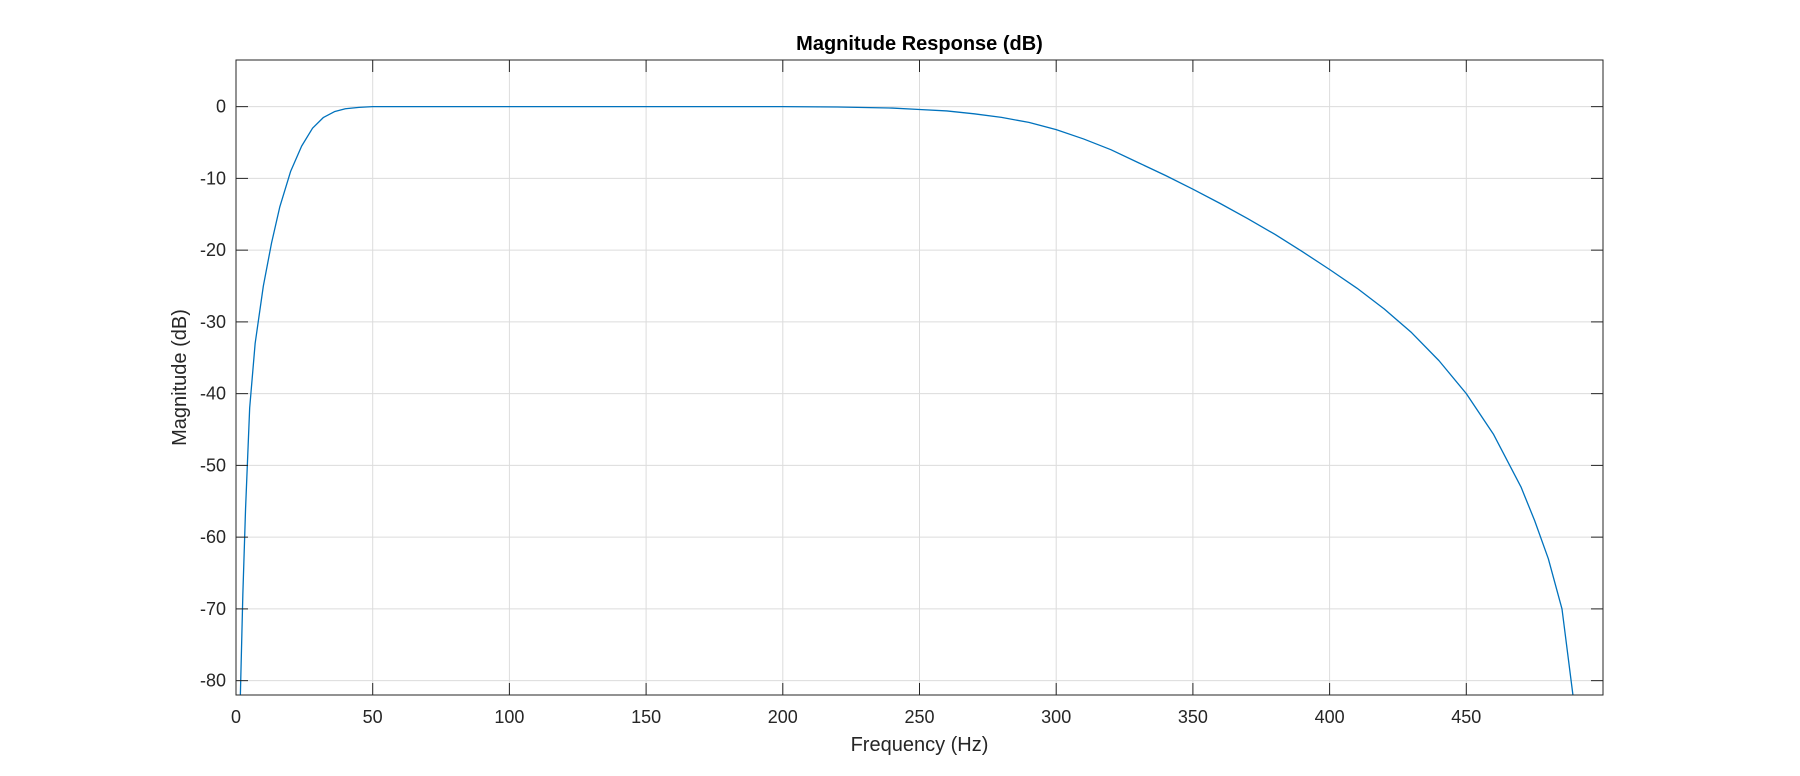 The height and width of the screenshot is (776, 1800). Describe the element at coordinates (1056, 717) in the screenshot. I see `x-tick-label: 300` at that location.